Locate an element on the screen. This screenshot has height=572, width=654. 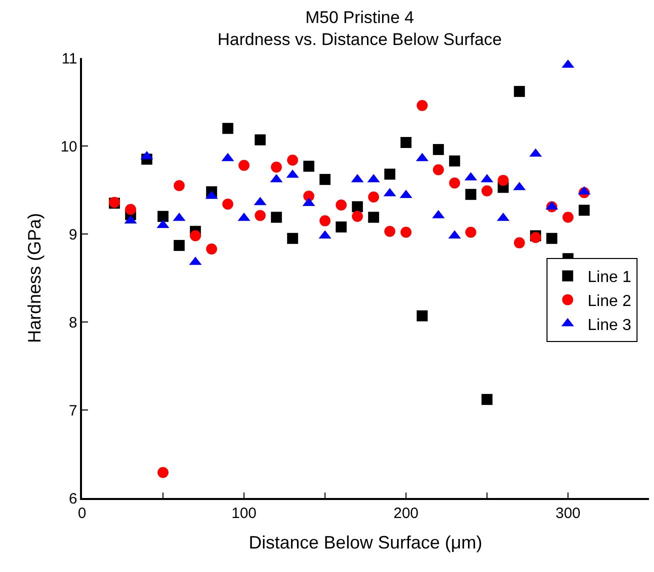
chart-title: M50 Pristine 4 Hardness vs. Distance Below Surface is located at coordinates (359, 28).